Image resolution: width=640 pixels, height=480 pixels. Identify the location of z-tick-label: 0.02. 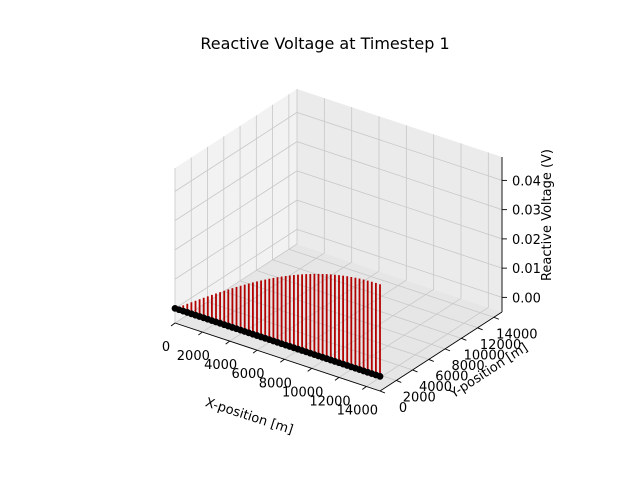
(526, 240).